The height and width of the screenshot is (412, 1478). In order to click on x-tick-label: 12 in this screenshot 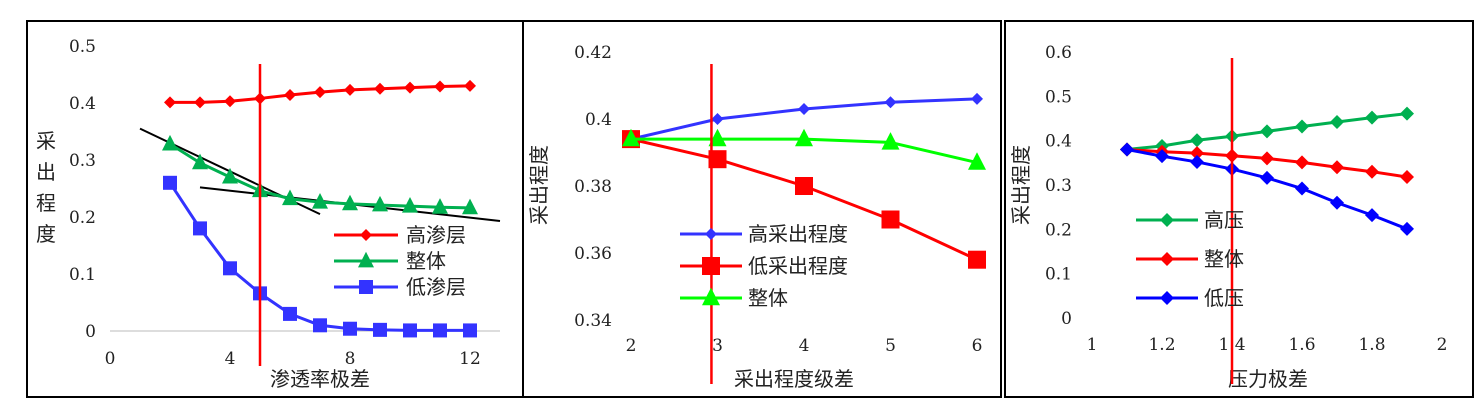, I will do `click(470, 359)`.